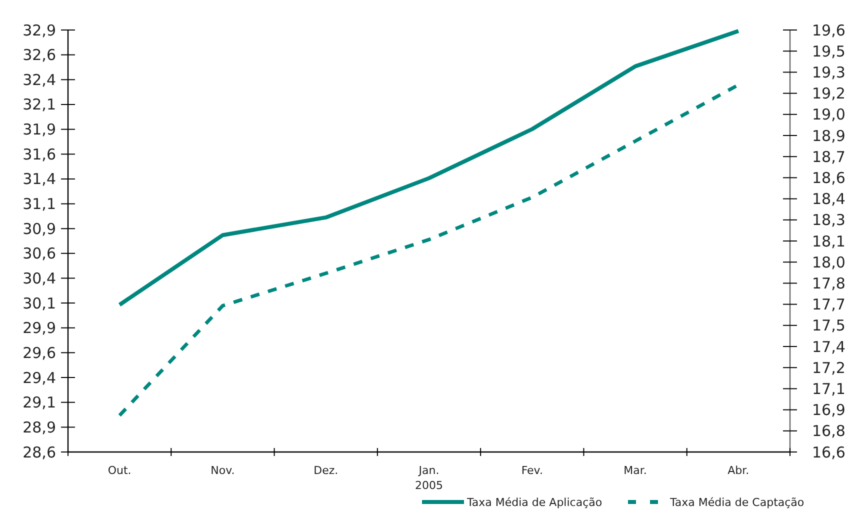 The height and width of the screenshot is (513, 858). What do you see at coordinates (39, 452) in the screenshot?
I see `y-tick-label: 28,6` at bounding box center [39, 452].